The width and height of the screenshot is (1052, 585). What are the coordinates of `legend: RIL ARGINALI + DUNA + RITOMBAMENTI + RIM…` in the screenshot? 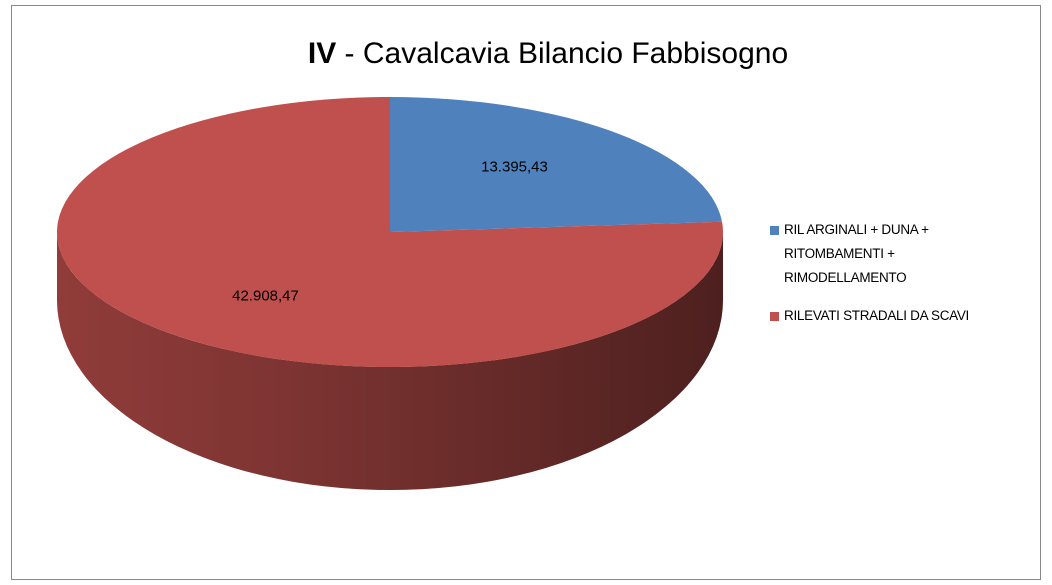 It's located at (909, 280).